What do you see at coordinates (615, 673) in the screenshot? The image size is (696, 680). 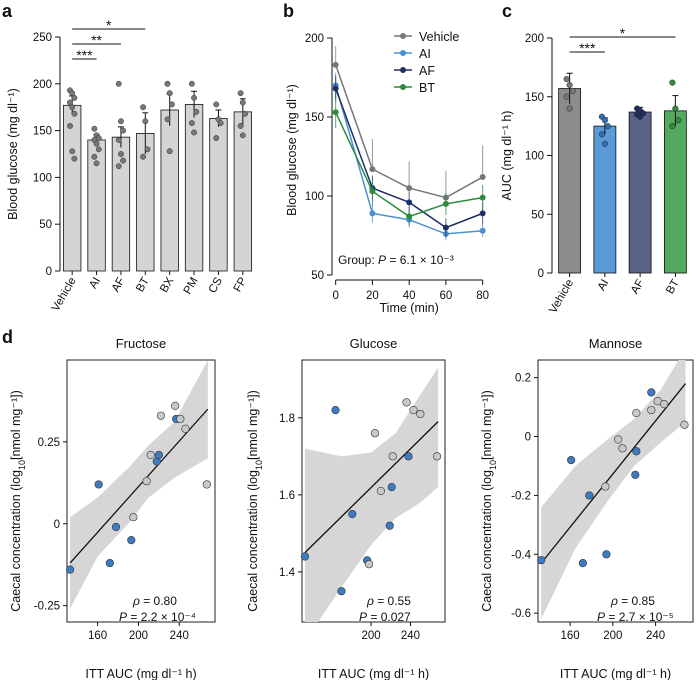 I see `mannose-x-axis-title: ITT AUC (mg dl⁻¹ h)` at bounding box center [615, 673].